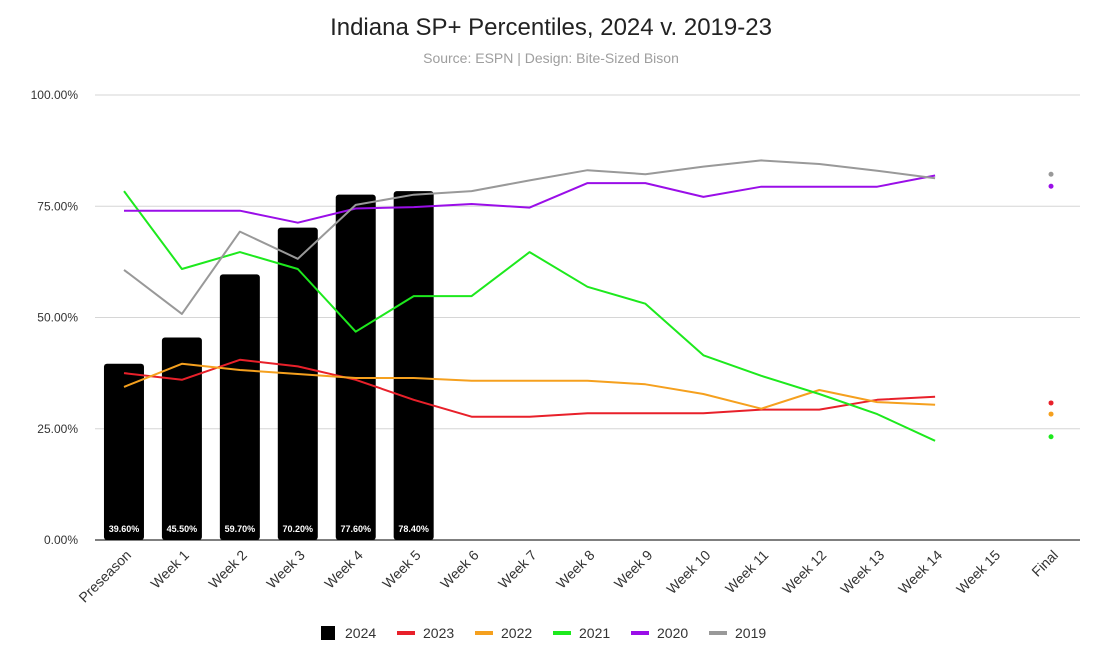 This screenshot has height=660, width=1102. What do you see at coordinates (1051, 186) in the screenshot?
I see `final-point-2020` at bounding box center [1051, 186].